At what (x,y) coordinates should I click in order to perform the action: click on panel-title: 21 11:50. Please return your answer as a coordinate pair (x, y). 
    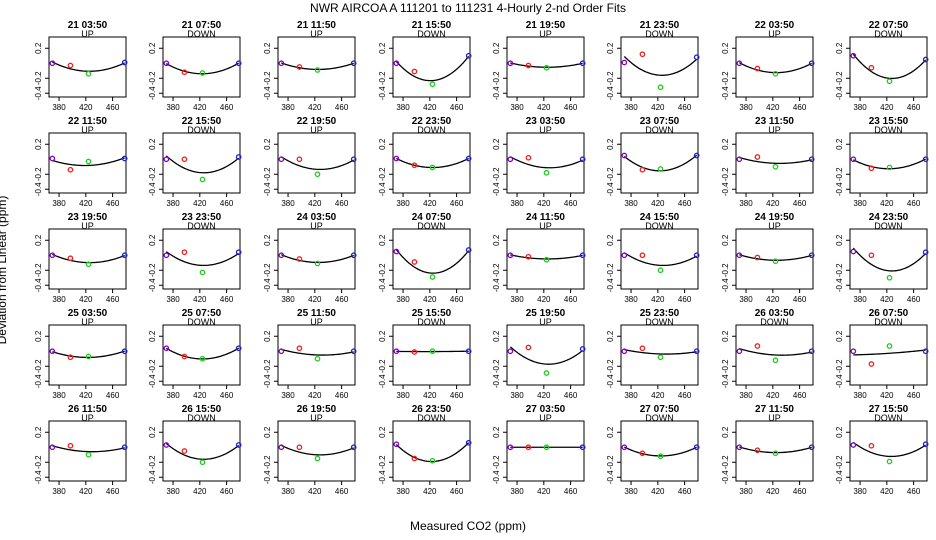
    Looking at the image, I should click on (316, 25).